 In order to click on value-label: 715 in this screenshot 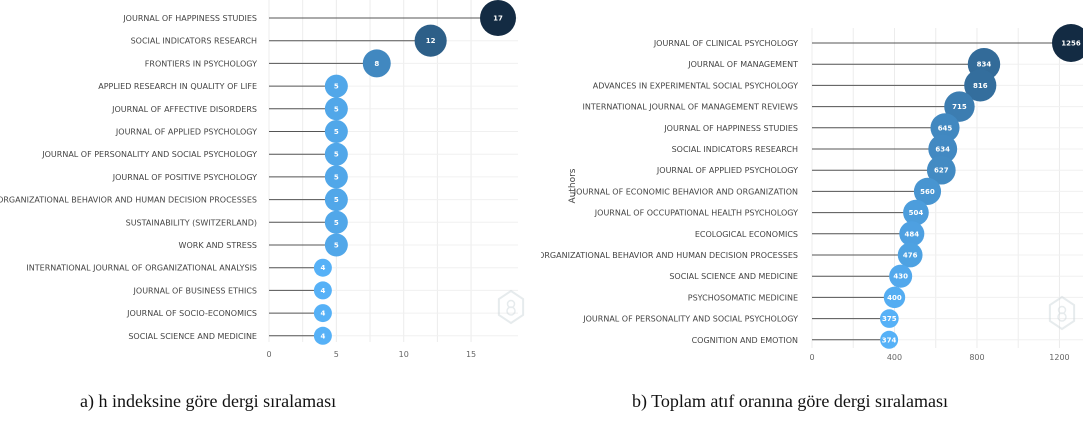, I will do `click(959, 107)`.